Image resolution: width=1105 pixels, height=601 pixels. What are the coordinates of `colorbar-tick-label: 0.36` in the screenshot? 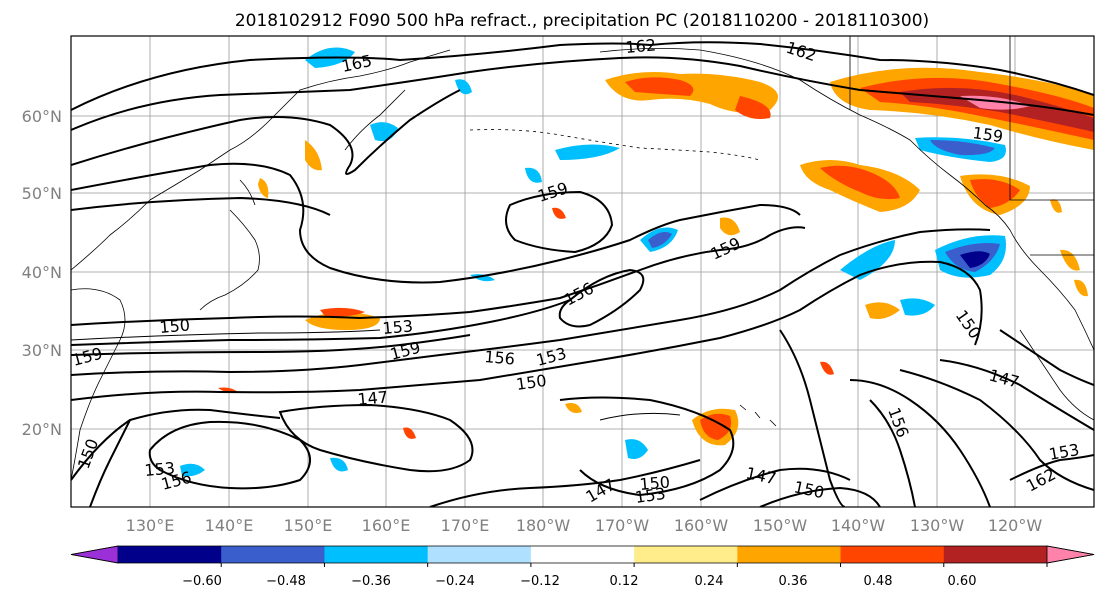 It's located at (793, 581).